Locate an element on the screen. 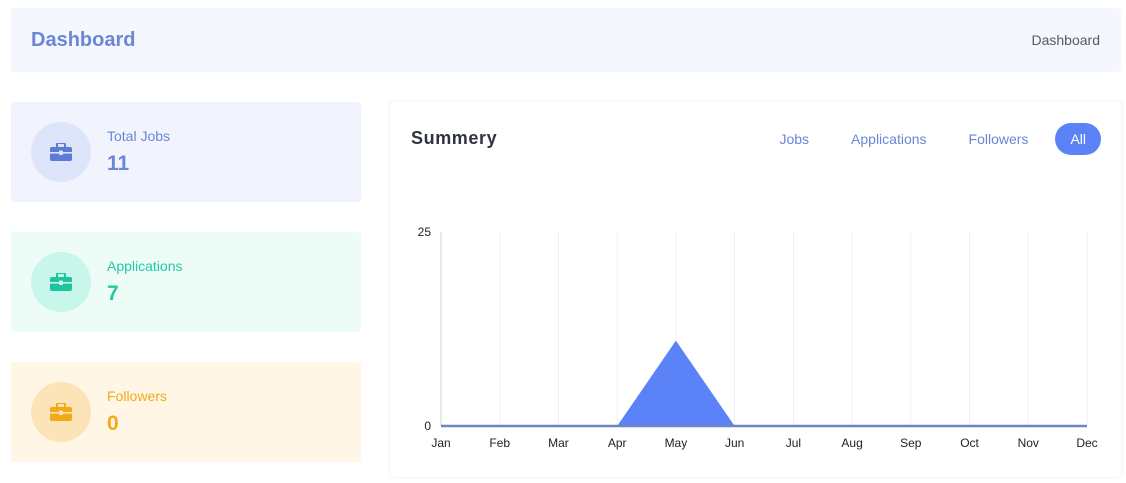 The image size is (1126, 483). summary-filters: Jobs Applications Followers All is located at coordinates (940, 139).